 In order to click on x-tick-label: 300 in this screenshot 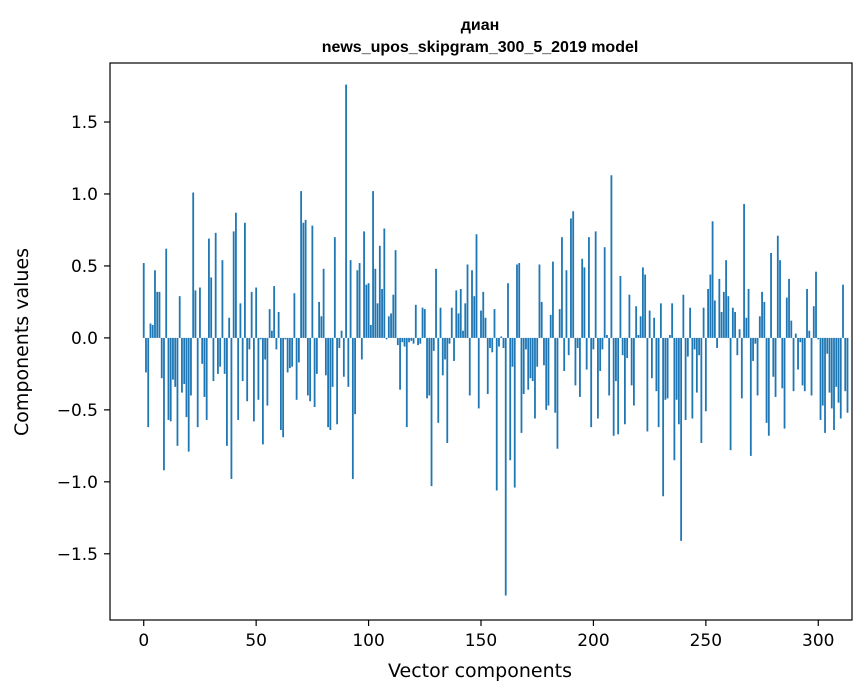, I will do `click(818, 641)`.